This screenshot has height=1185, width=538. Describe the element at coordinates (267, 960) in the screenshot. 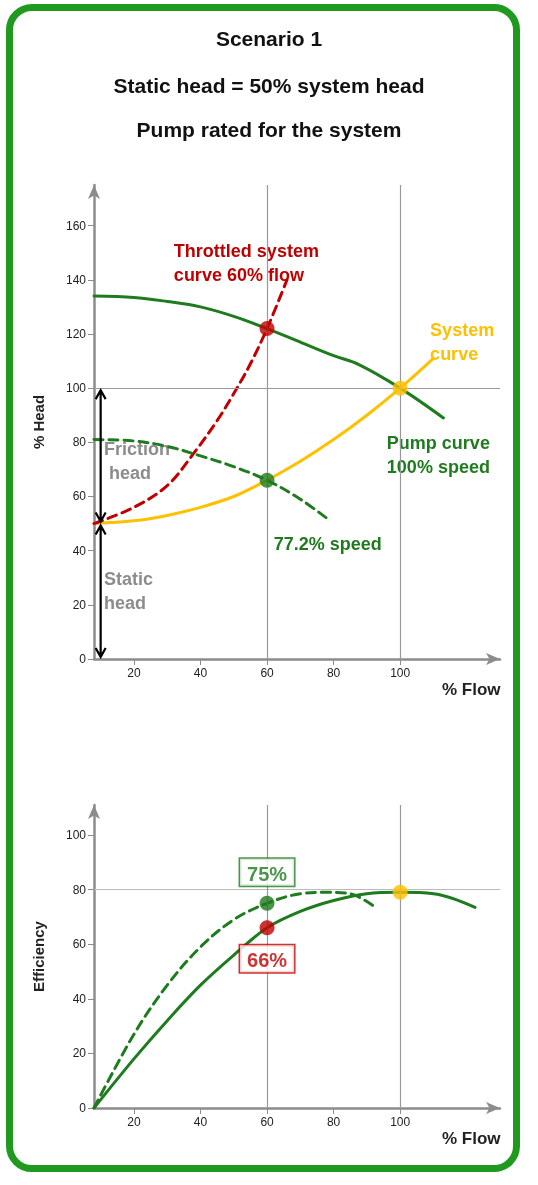

I see `data-label: 66%` at that location.